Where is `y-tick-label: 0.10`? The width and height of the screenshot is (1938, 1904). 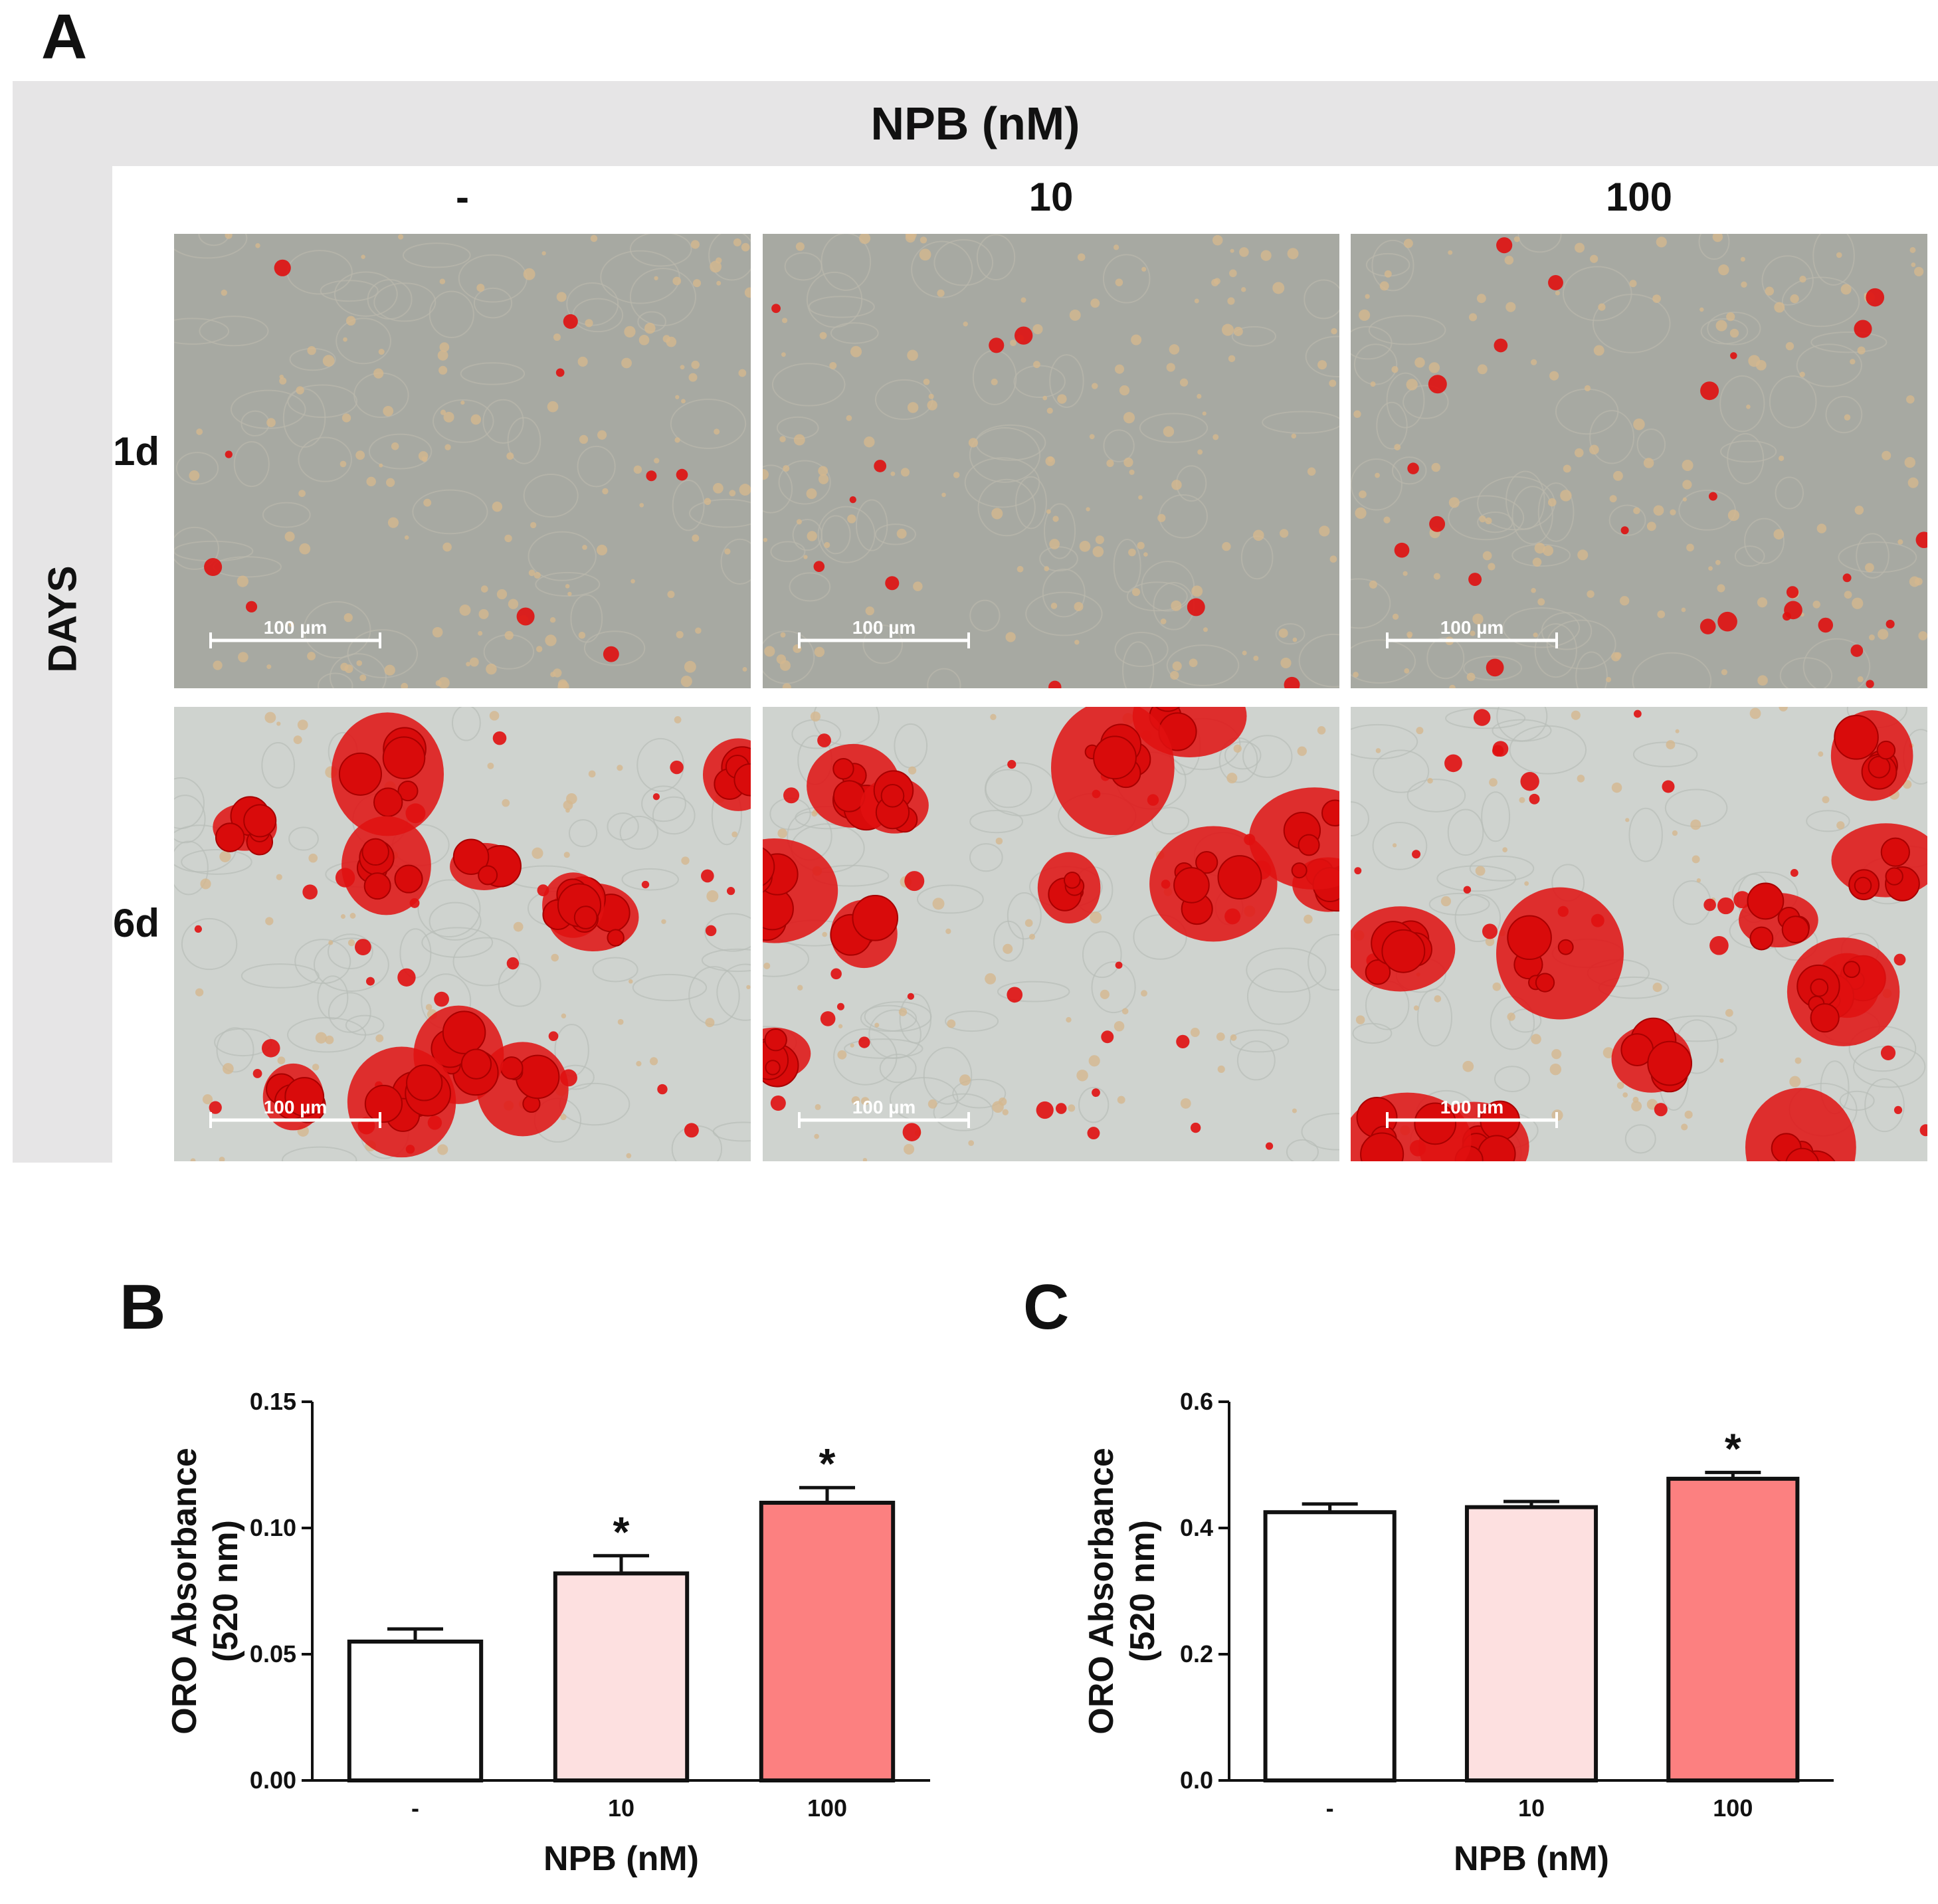
y-tick-label: 0.10 is located at coordinates (273, 1527).